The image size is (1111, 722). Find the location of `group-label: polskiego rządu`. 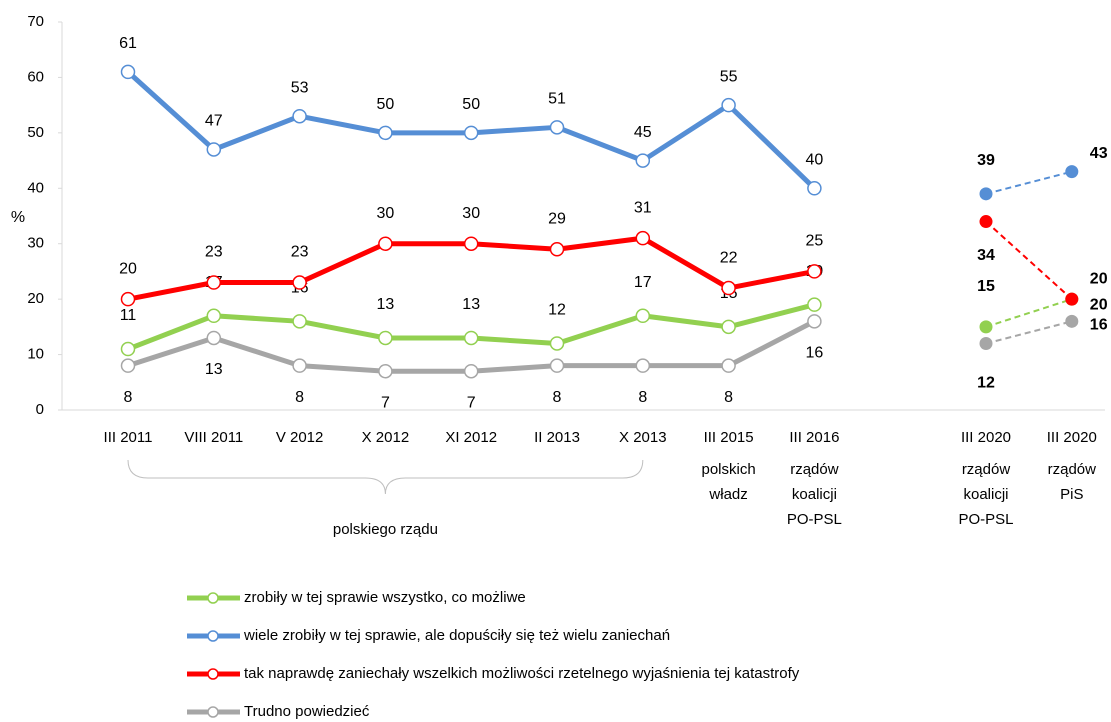

group-label: polskiego rządu is located at coordinates (385, 529).